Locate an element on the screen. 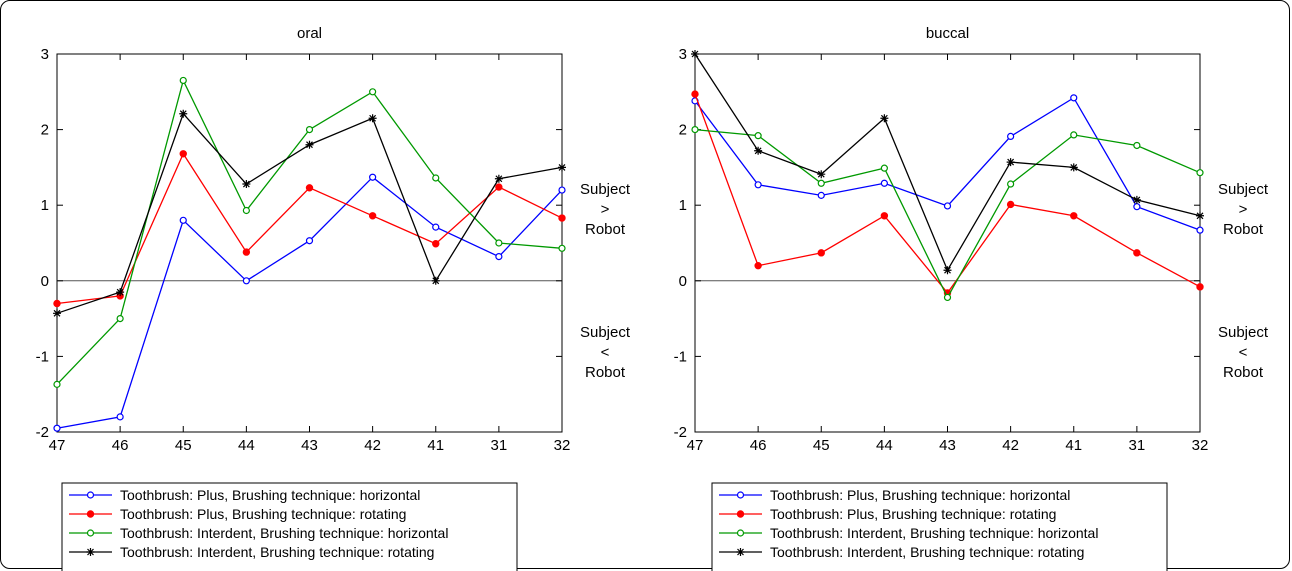  x-tick-label: 32 is located at coordinates (562, 445).